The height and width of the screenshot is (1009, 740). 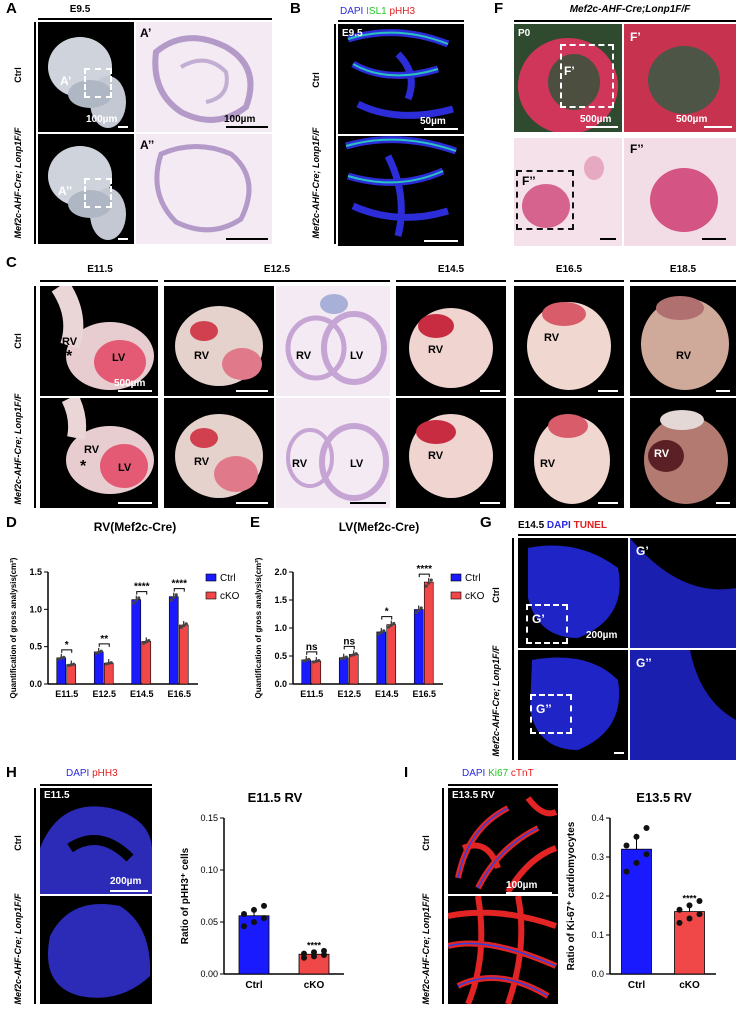 I want to click on panel-c-e16-cko-rv: RV, so click(x=548, y=464).